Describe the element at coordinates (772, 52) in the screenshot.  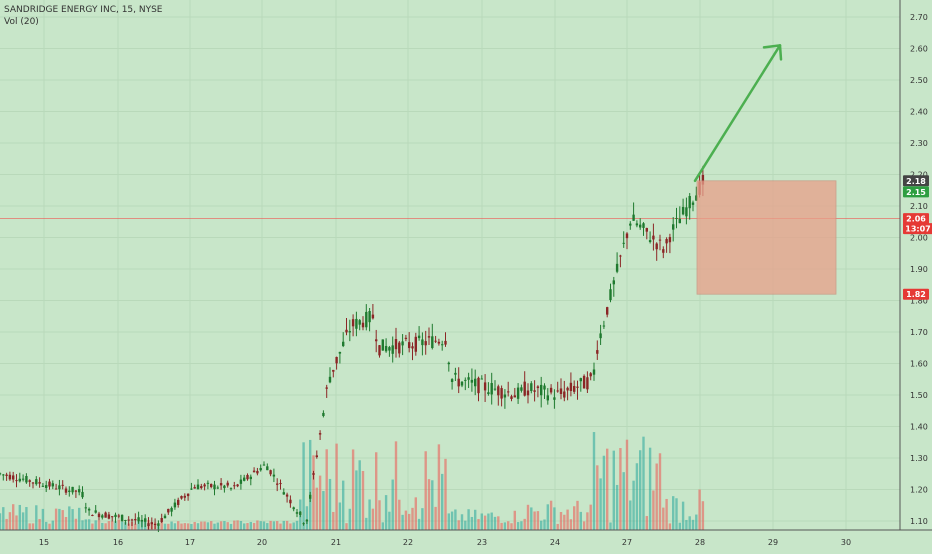
I see `arrow-head` at that location.